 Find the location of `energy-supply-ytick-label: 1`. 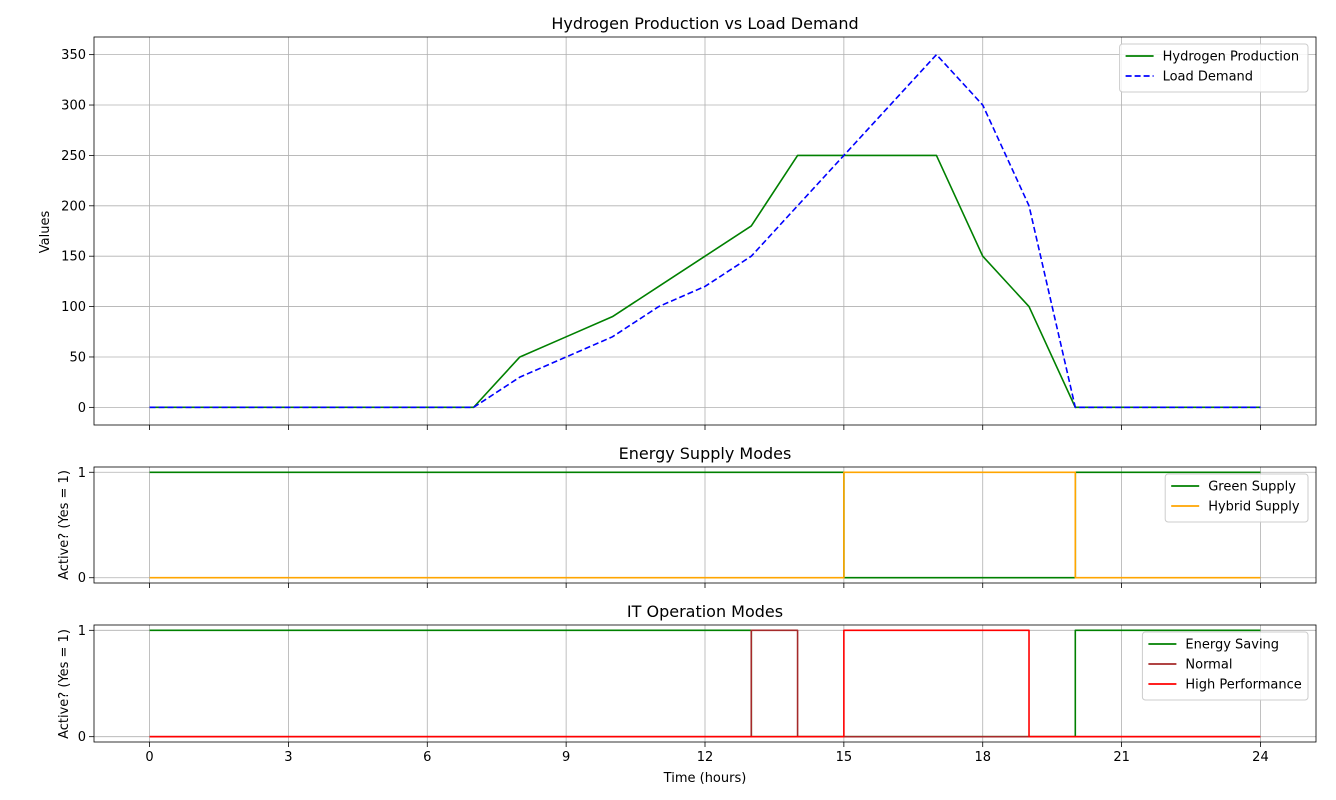

energy-supply-ytick-label: 1 is located at coordinates (82, 473).